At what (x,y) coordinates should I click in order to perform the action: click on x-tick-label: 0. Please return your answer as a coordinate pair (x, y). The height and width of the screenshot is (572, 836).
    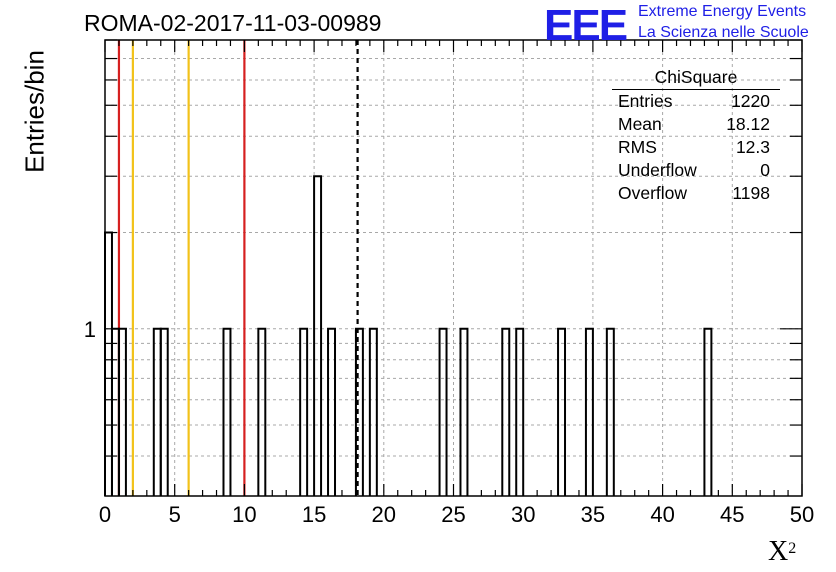
    Looking at the image, I should click on (105, 514).